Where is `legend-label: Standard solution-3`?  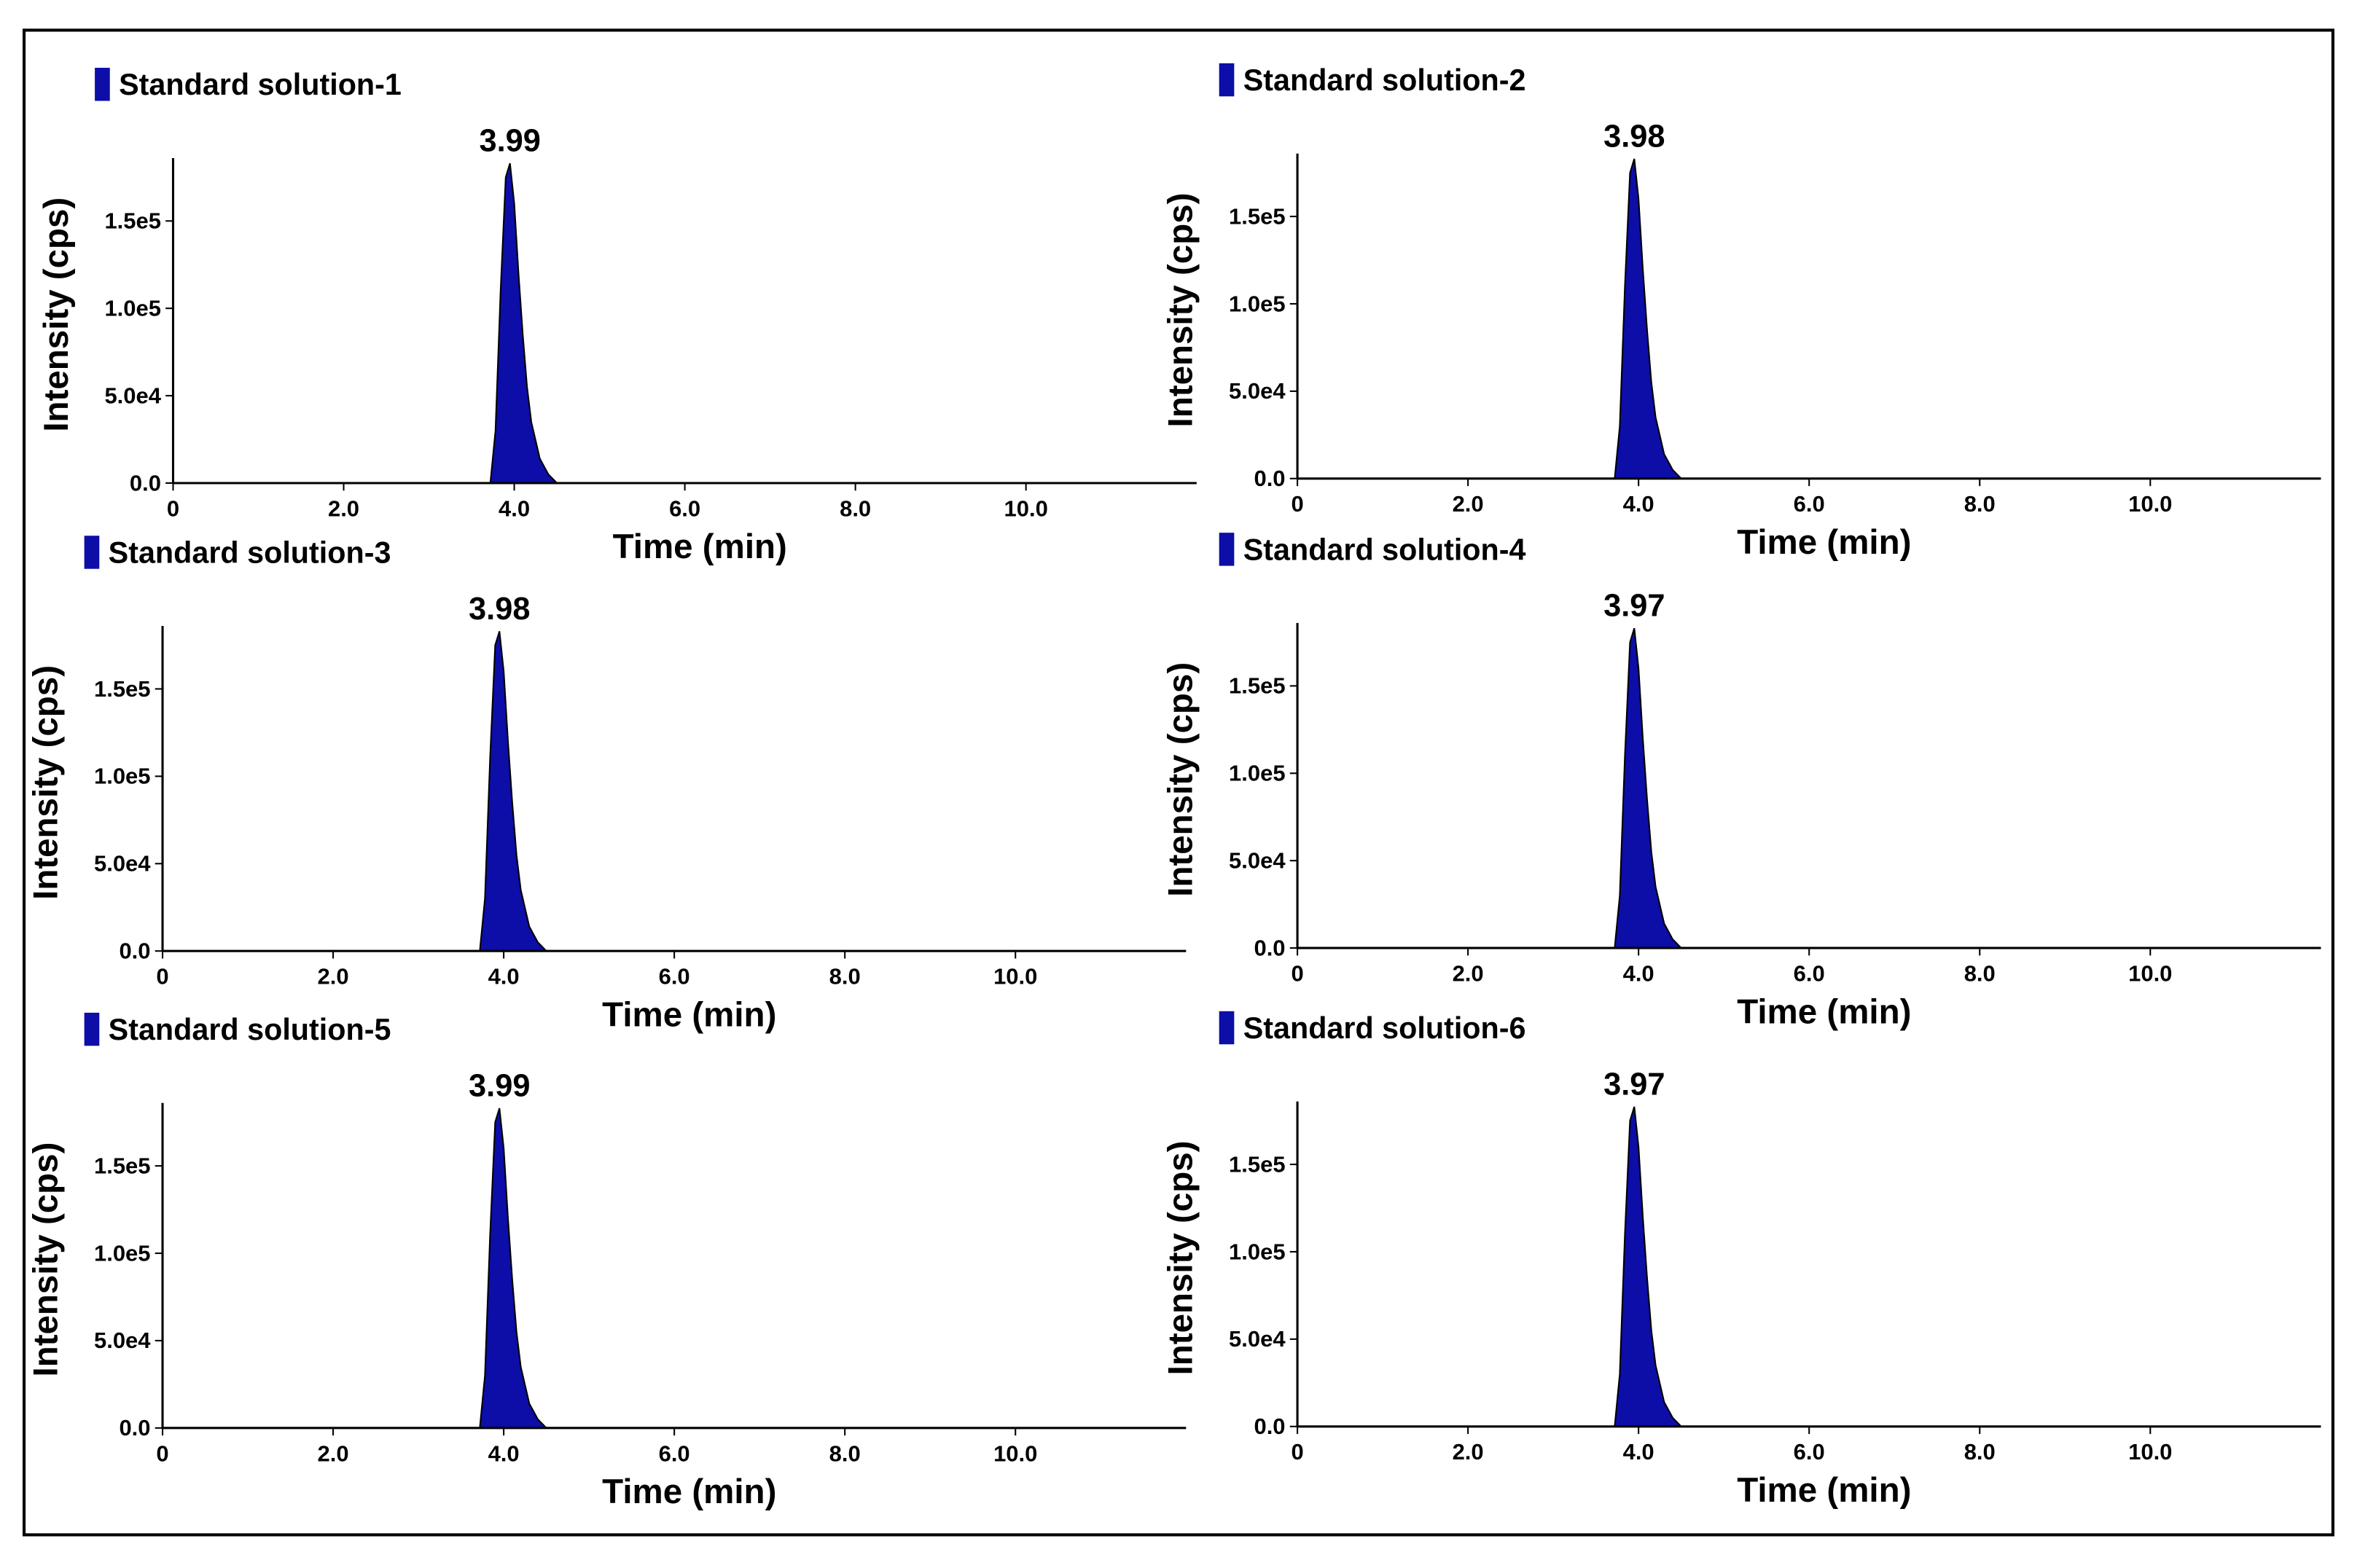 legend-label: Standard solution-3 is located at coordinates (250, 552).